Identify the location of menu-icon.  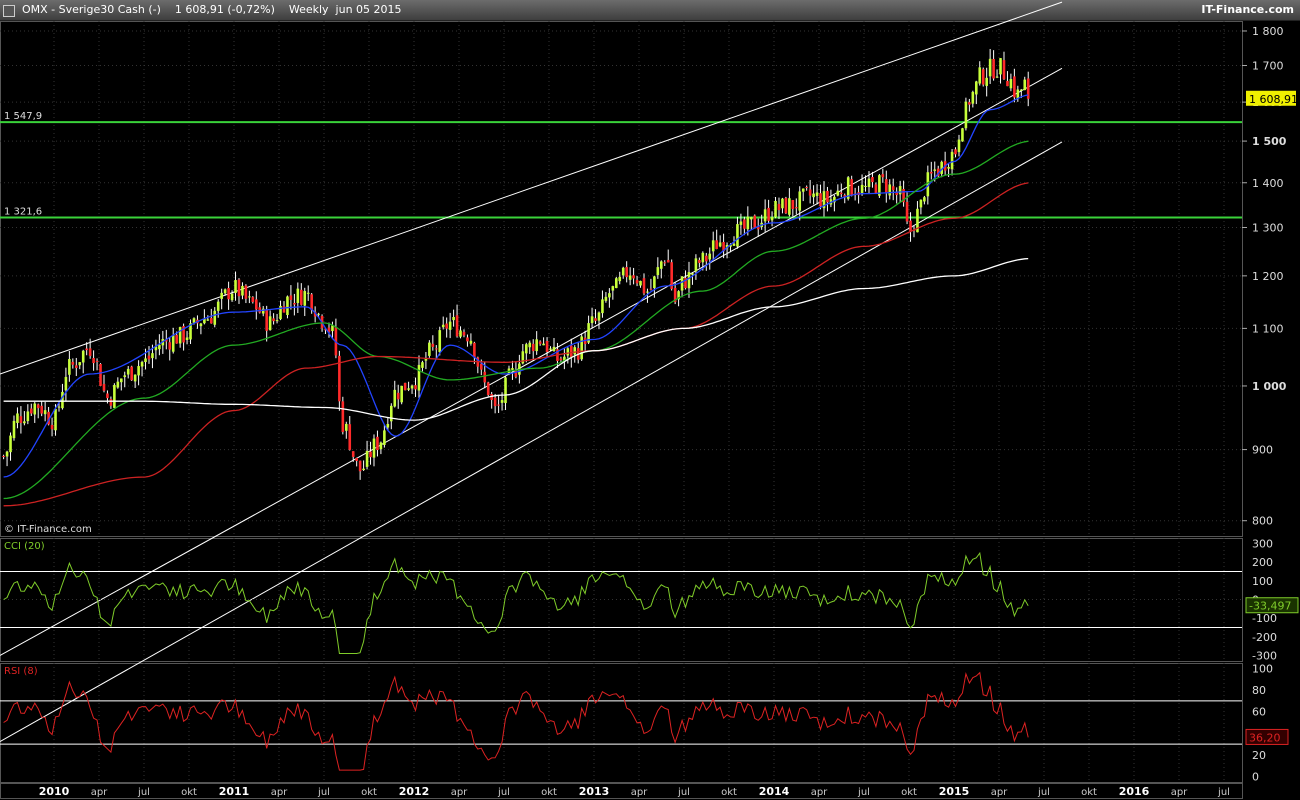
(9, 11).